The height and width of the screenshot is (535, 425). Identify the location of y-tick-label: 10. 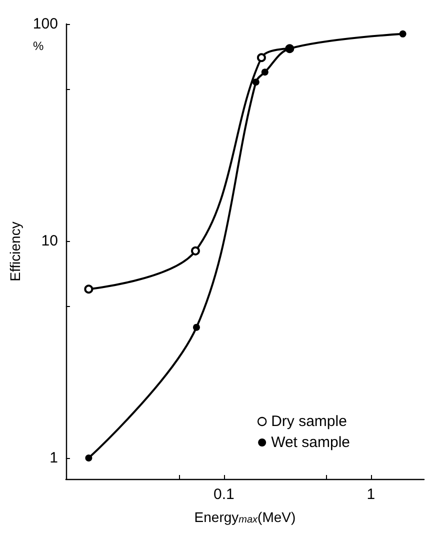
(49, 241).